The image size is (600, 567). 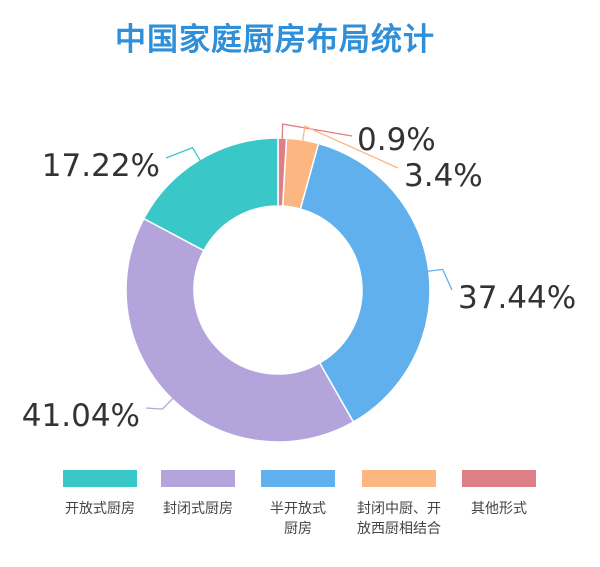 What do you see at coordinates (81, 416) in the screenshot?
I see `slice-value-label: 41.04%` at bounding box center [81, 416].